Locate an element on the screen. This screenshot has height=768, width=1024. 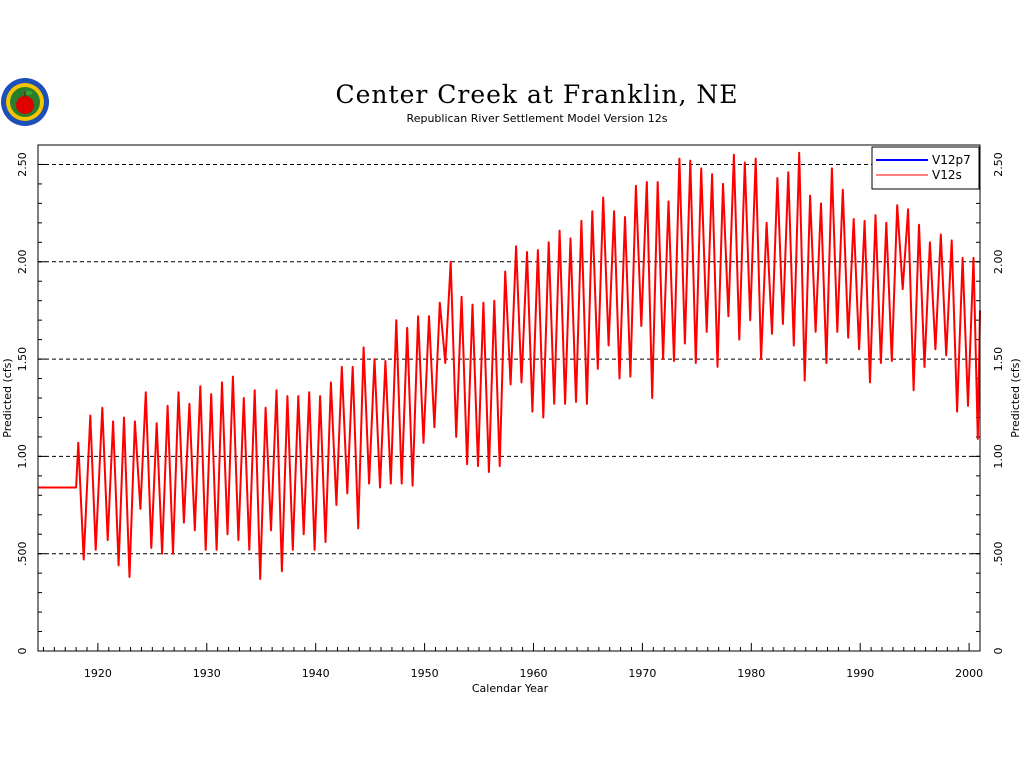
x-tick-label: 2000 is located at coordinates (969, 673).